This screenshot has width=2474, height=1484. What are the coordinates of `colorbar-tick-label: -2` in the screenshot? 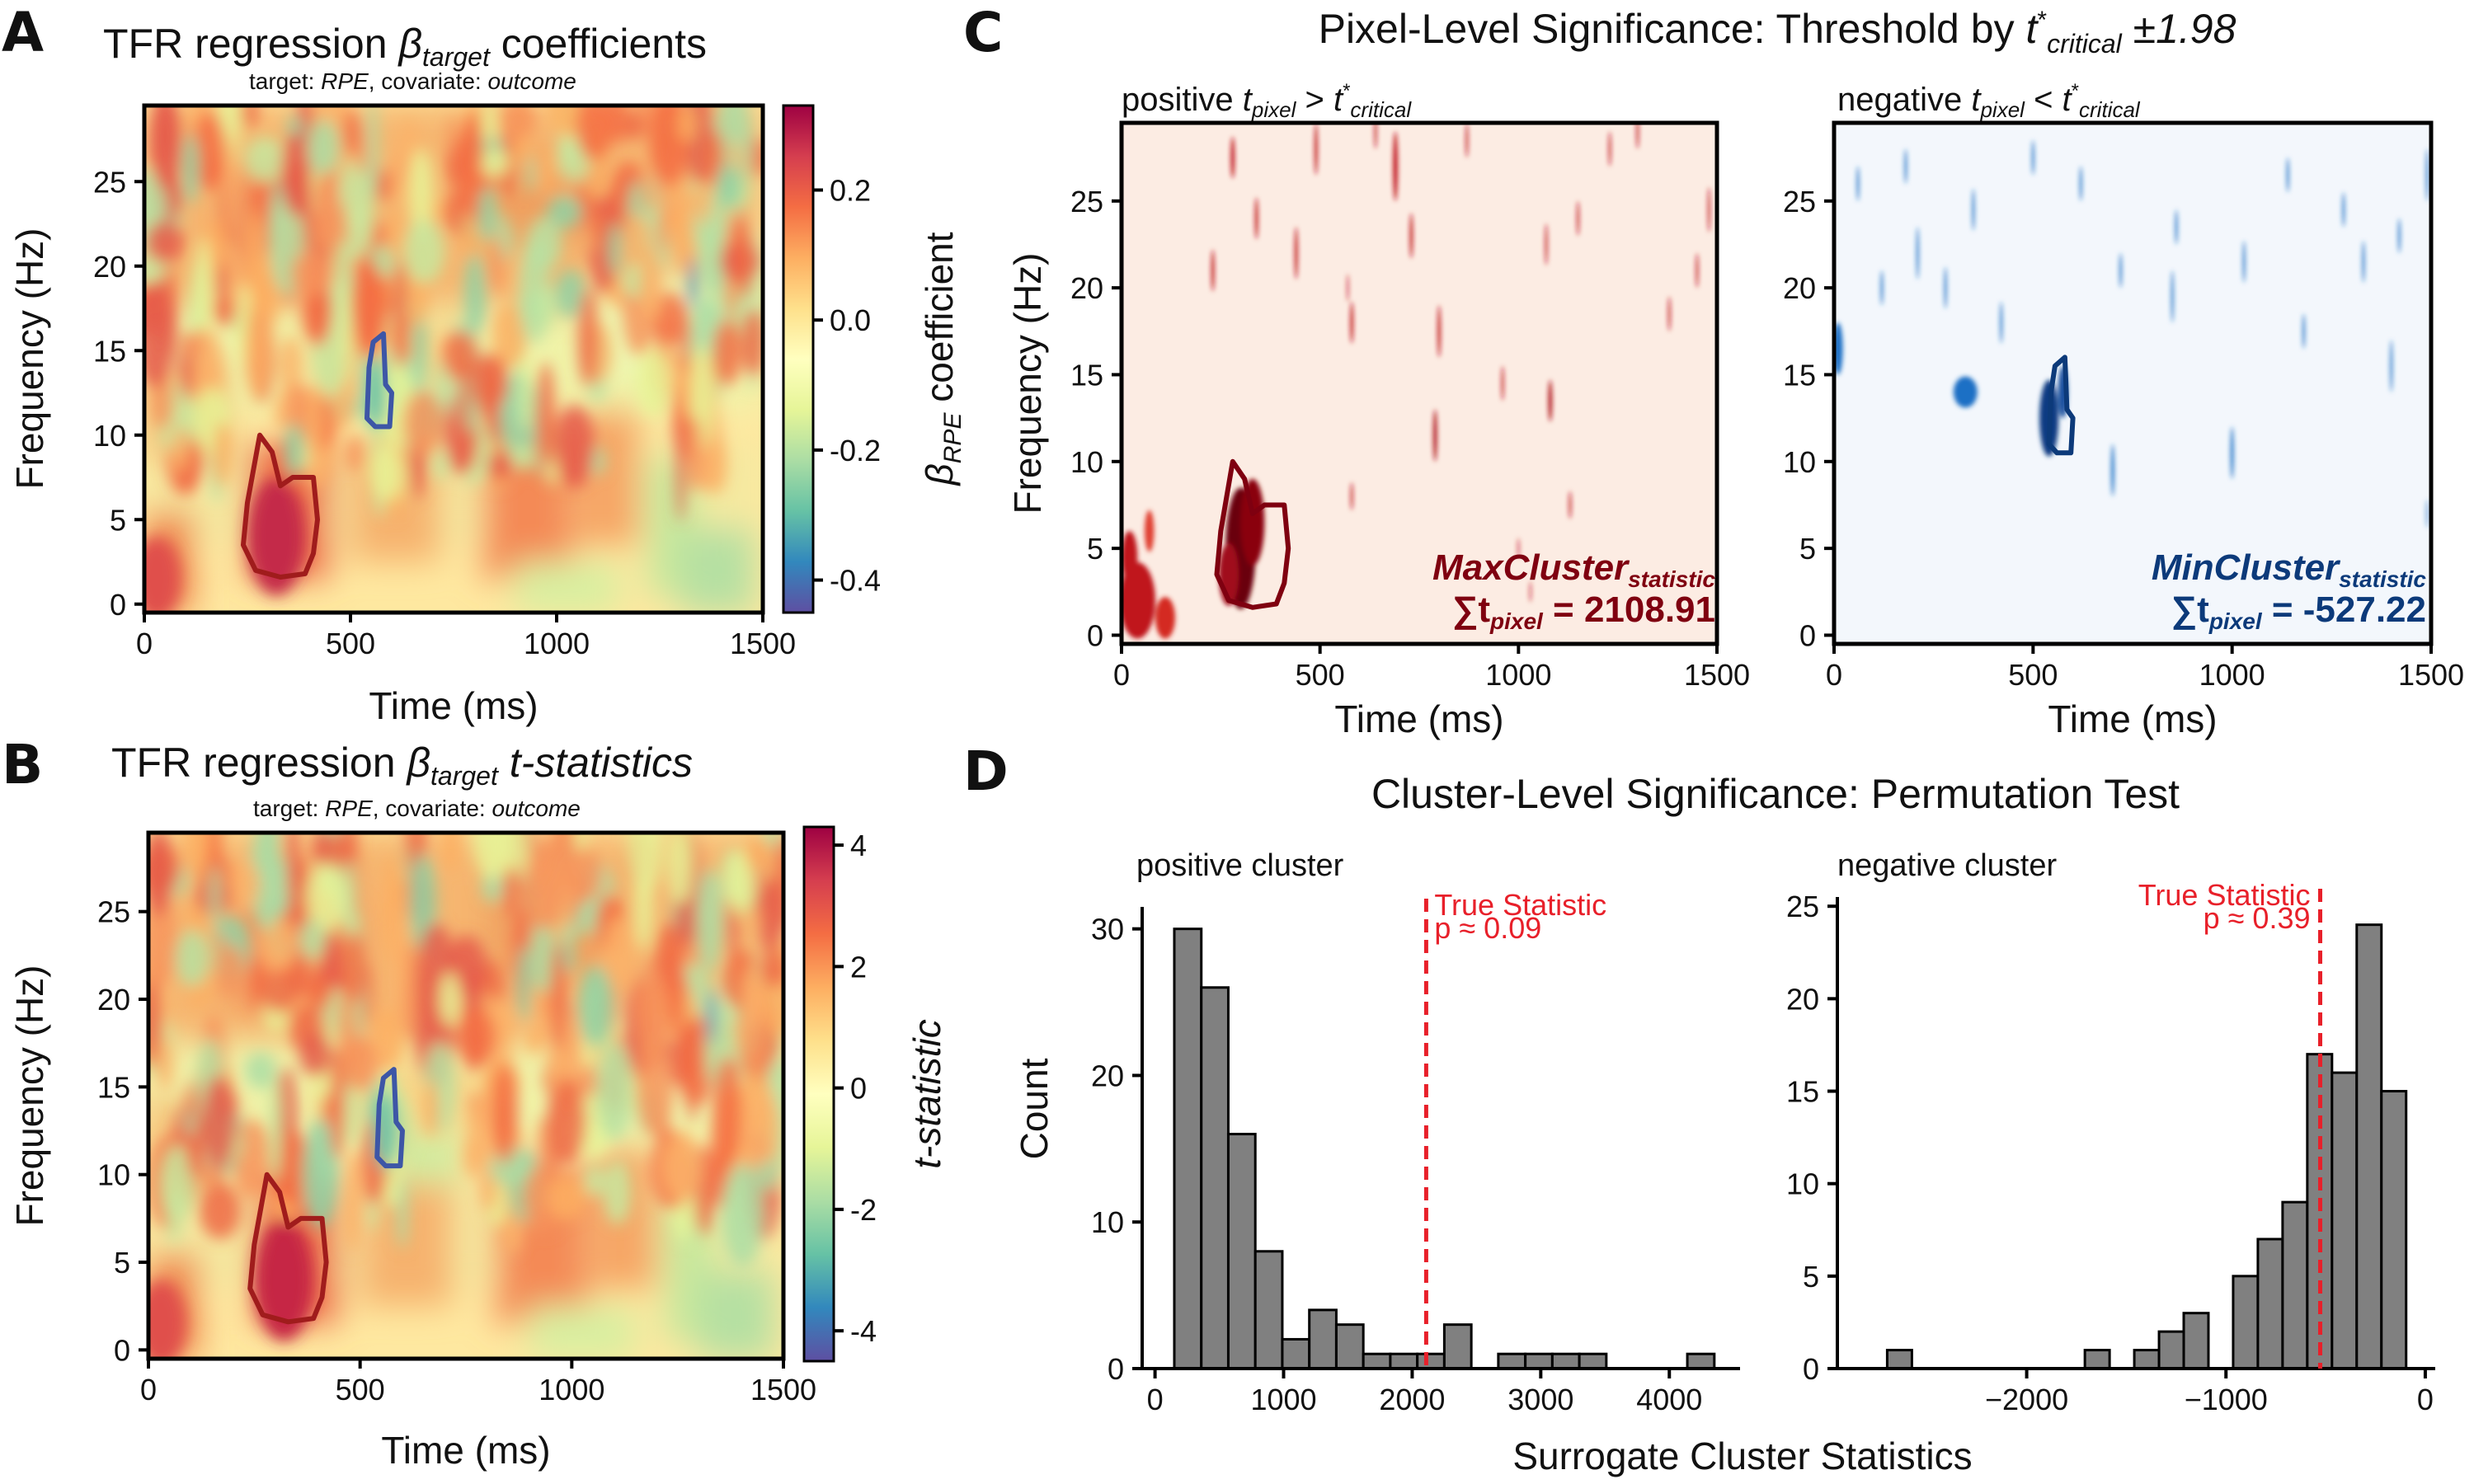 It's located at (863, 1210).